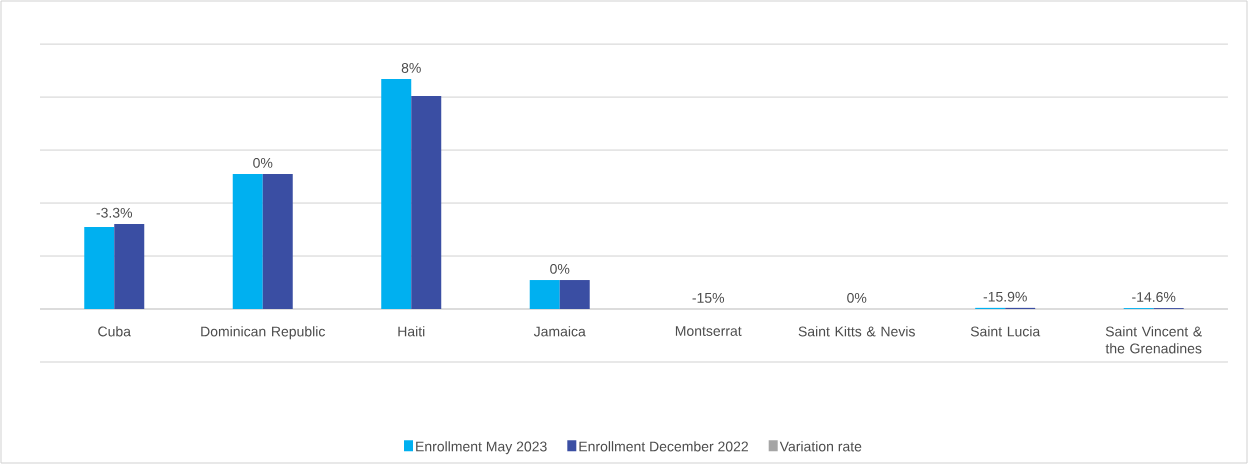 The height and width of the screenshot is (464, 1248). Describe the element at coordinates (1005, 331) in the screenshot. I see `x-tick-label: Saint Lucia` at that location.